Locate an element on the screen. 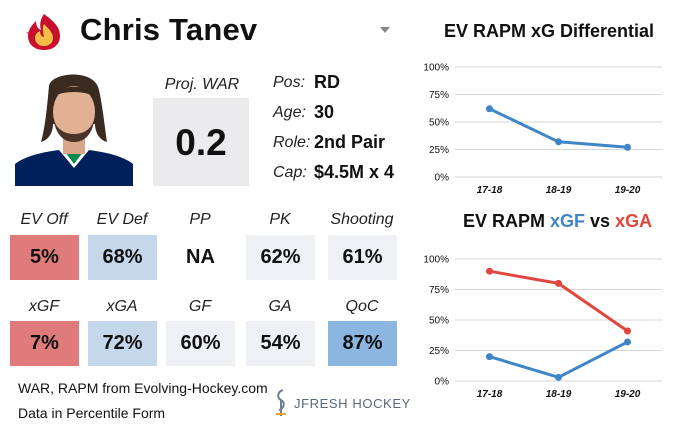 The width and height of the screenshot is (680, 432). bio-value-role: 2nd Pair is located at coordinates (350, 142).